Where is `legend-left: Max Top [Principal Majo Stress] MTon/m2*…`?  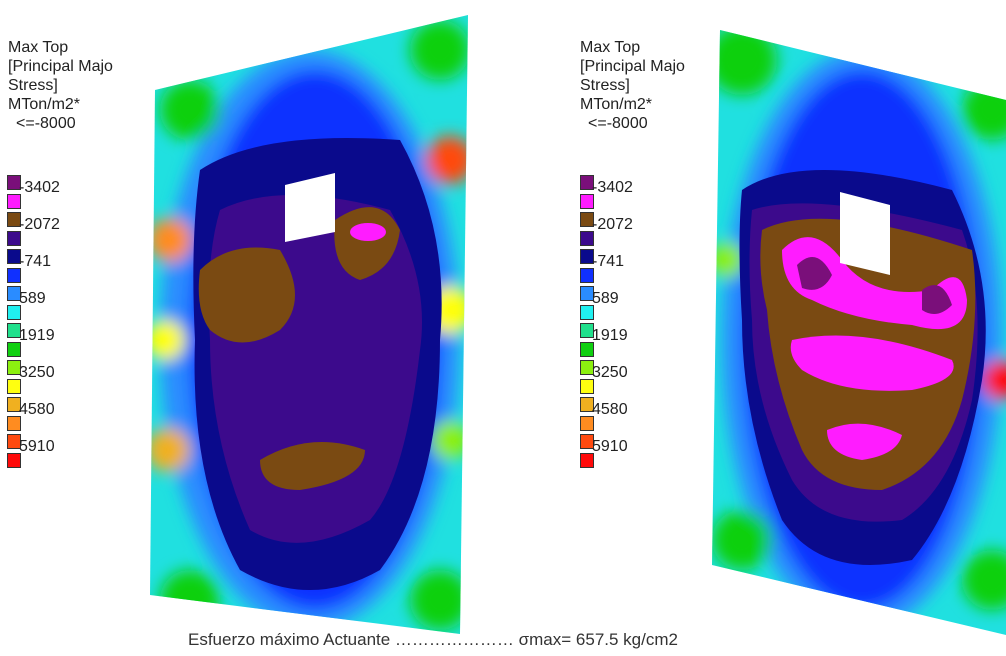 legend-left: Max Top [Principal Majo Stress] MTon/m2*… is located at coordinates (83, 85).